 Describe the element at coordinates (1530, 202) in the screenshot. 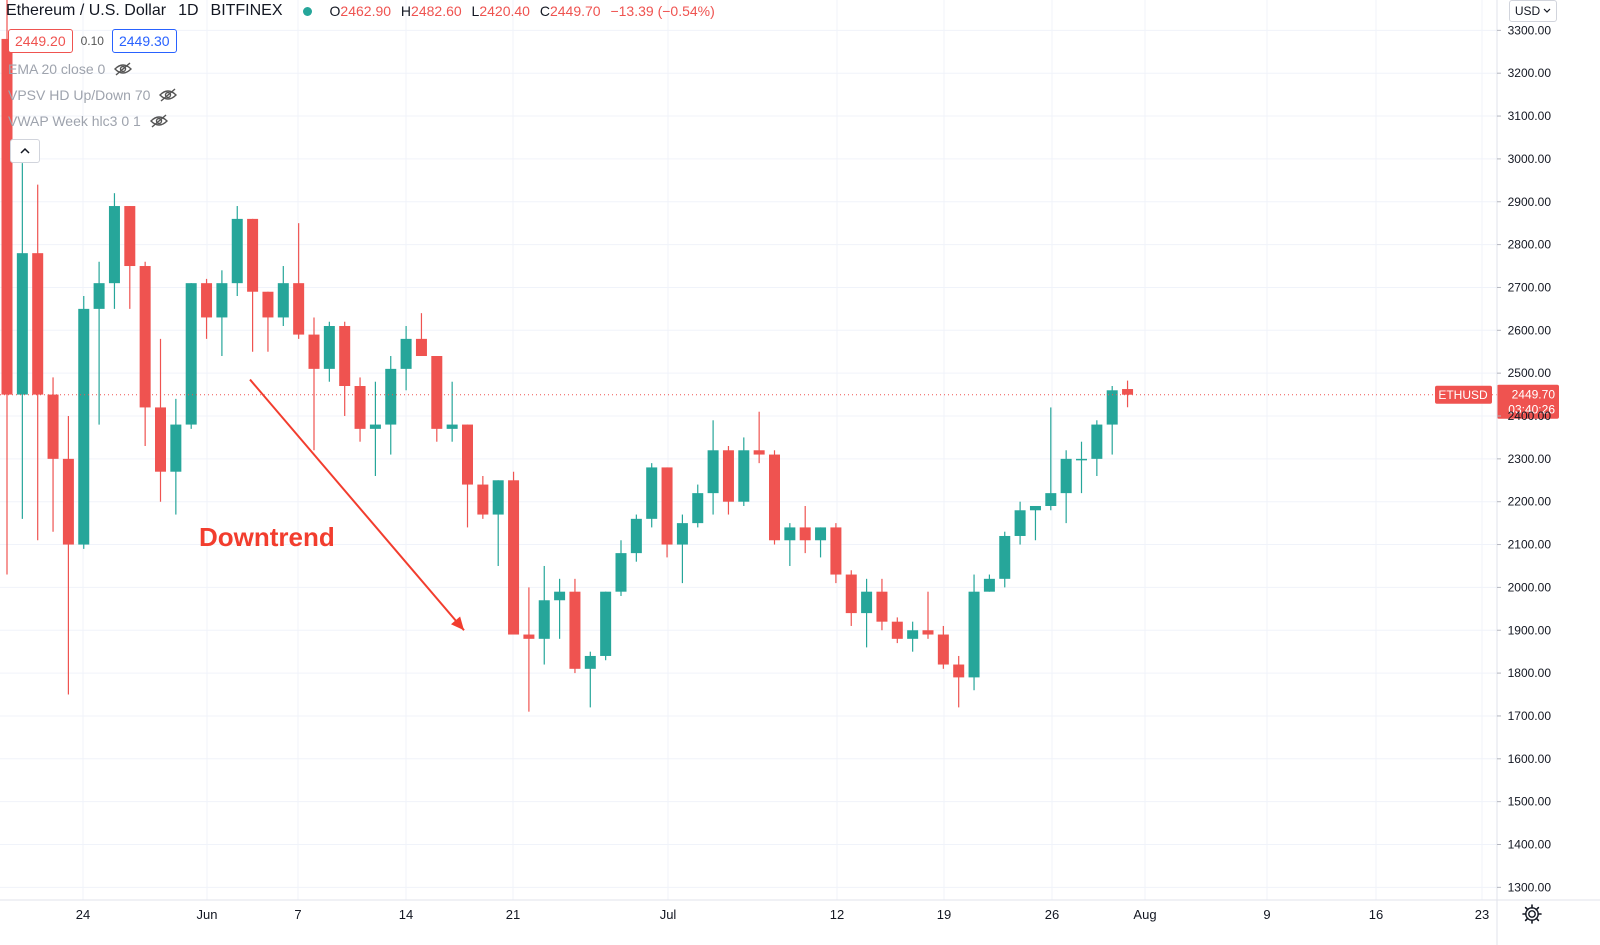

I see `y-tick-label: 2900.00` at that location.